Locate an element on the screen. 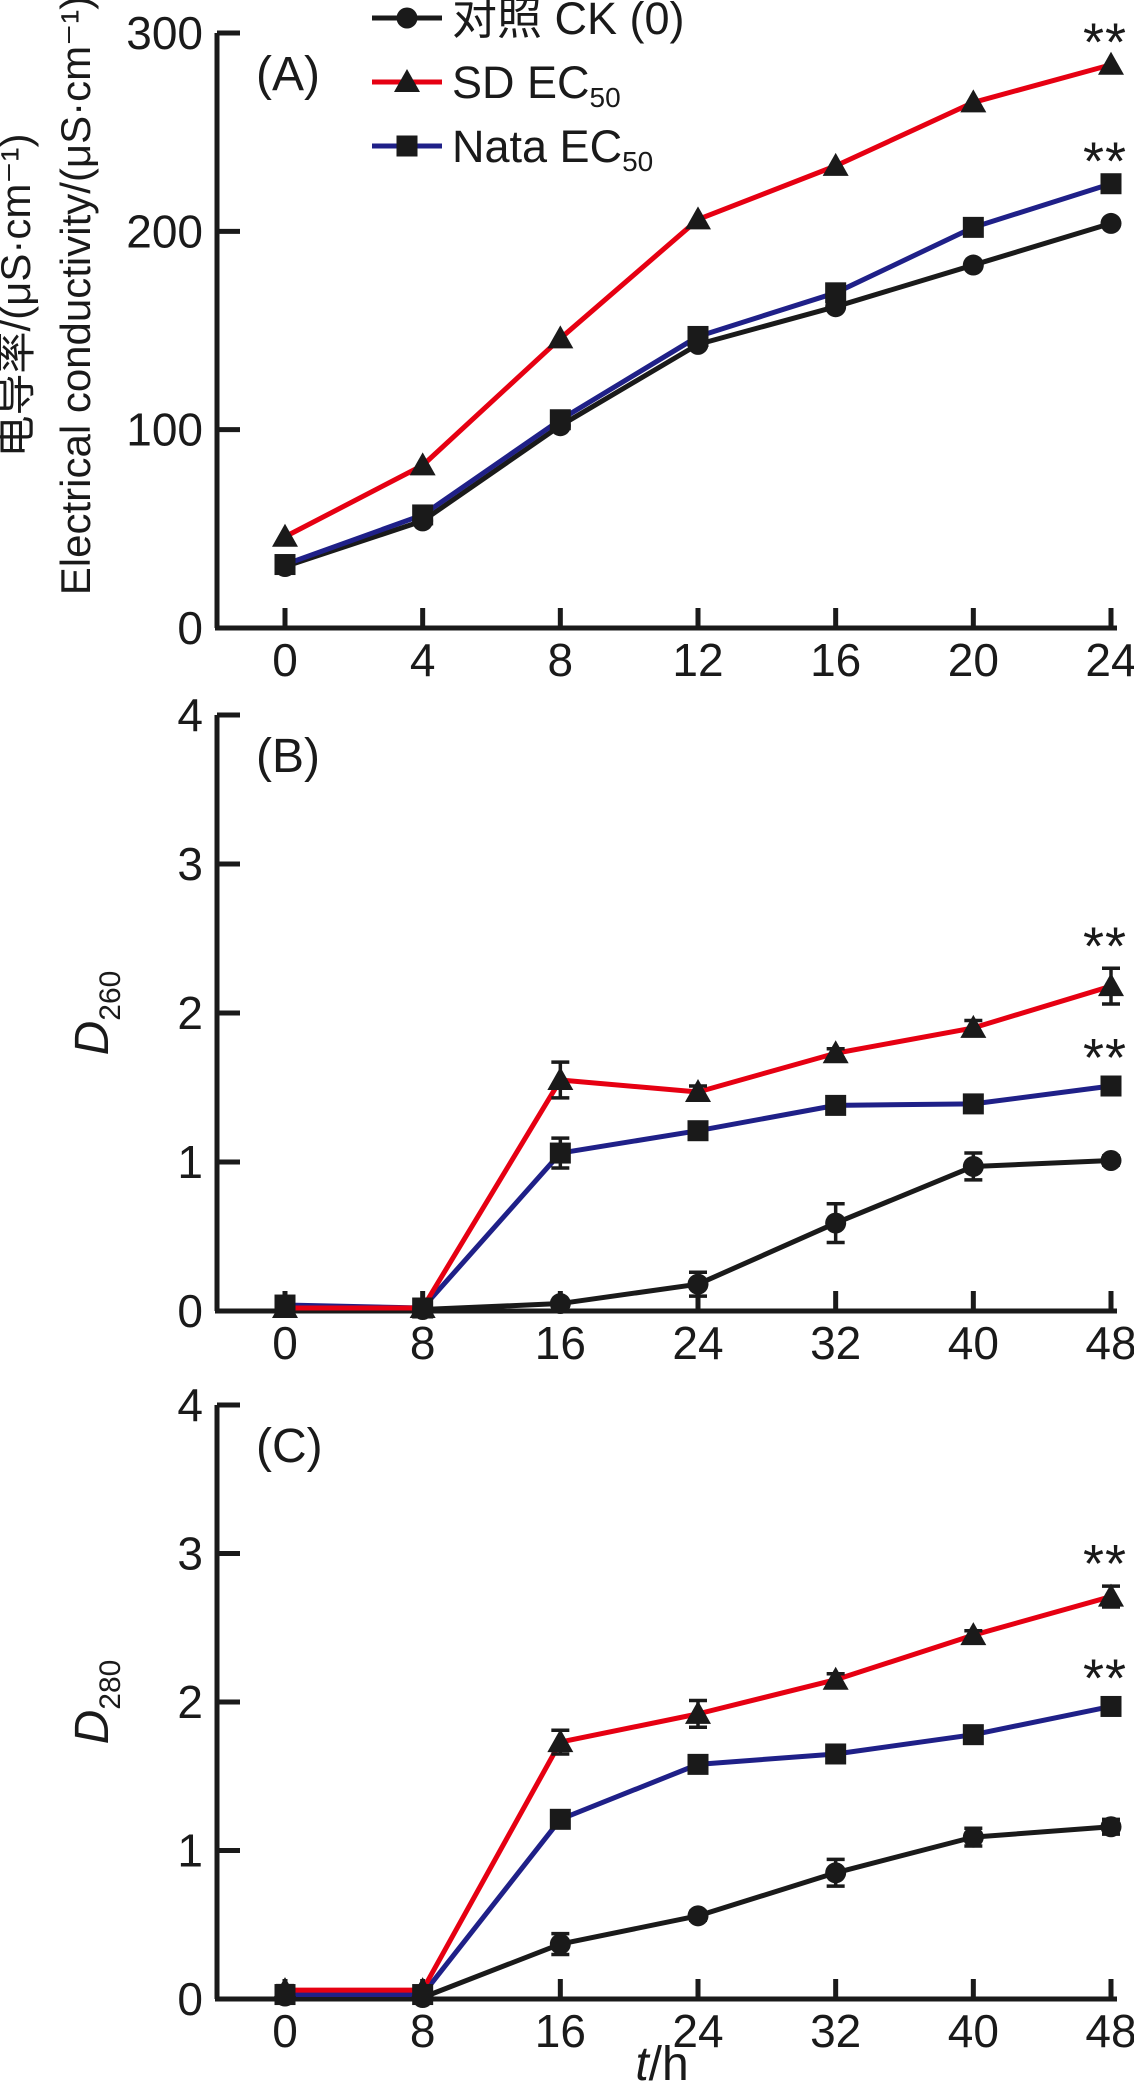 The image size is (1134, 2099). y-axis-title-line1: 电导率/(μS·cm⁻¹) is located at coordinates (19, 296).